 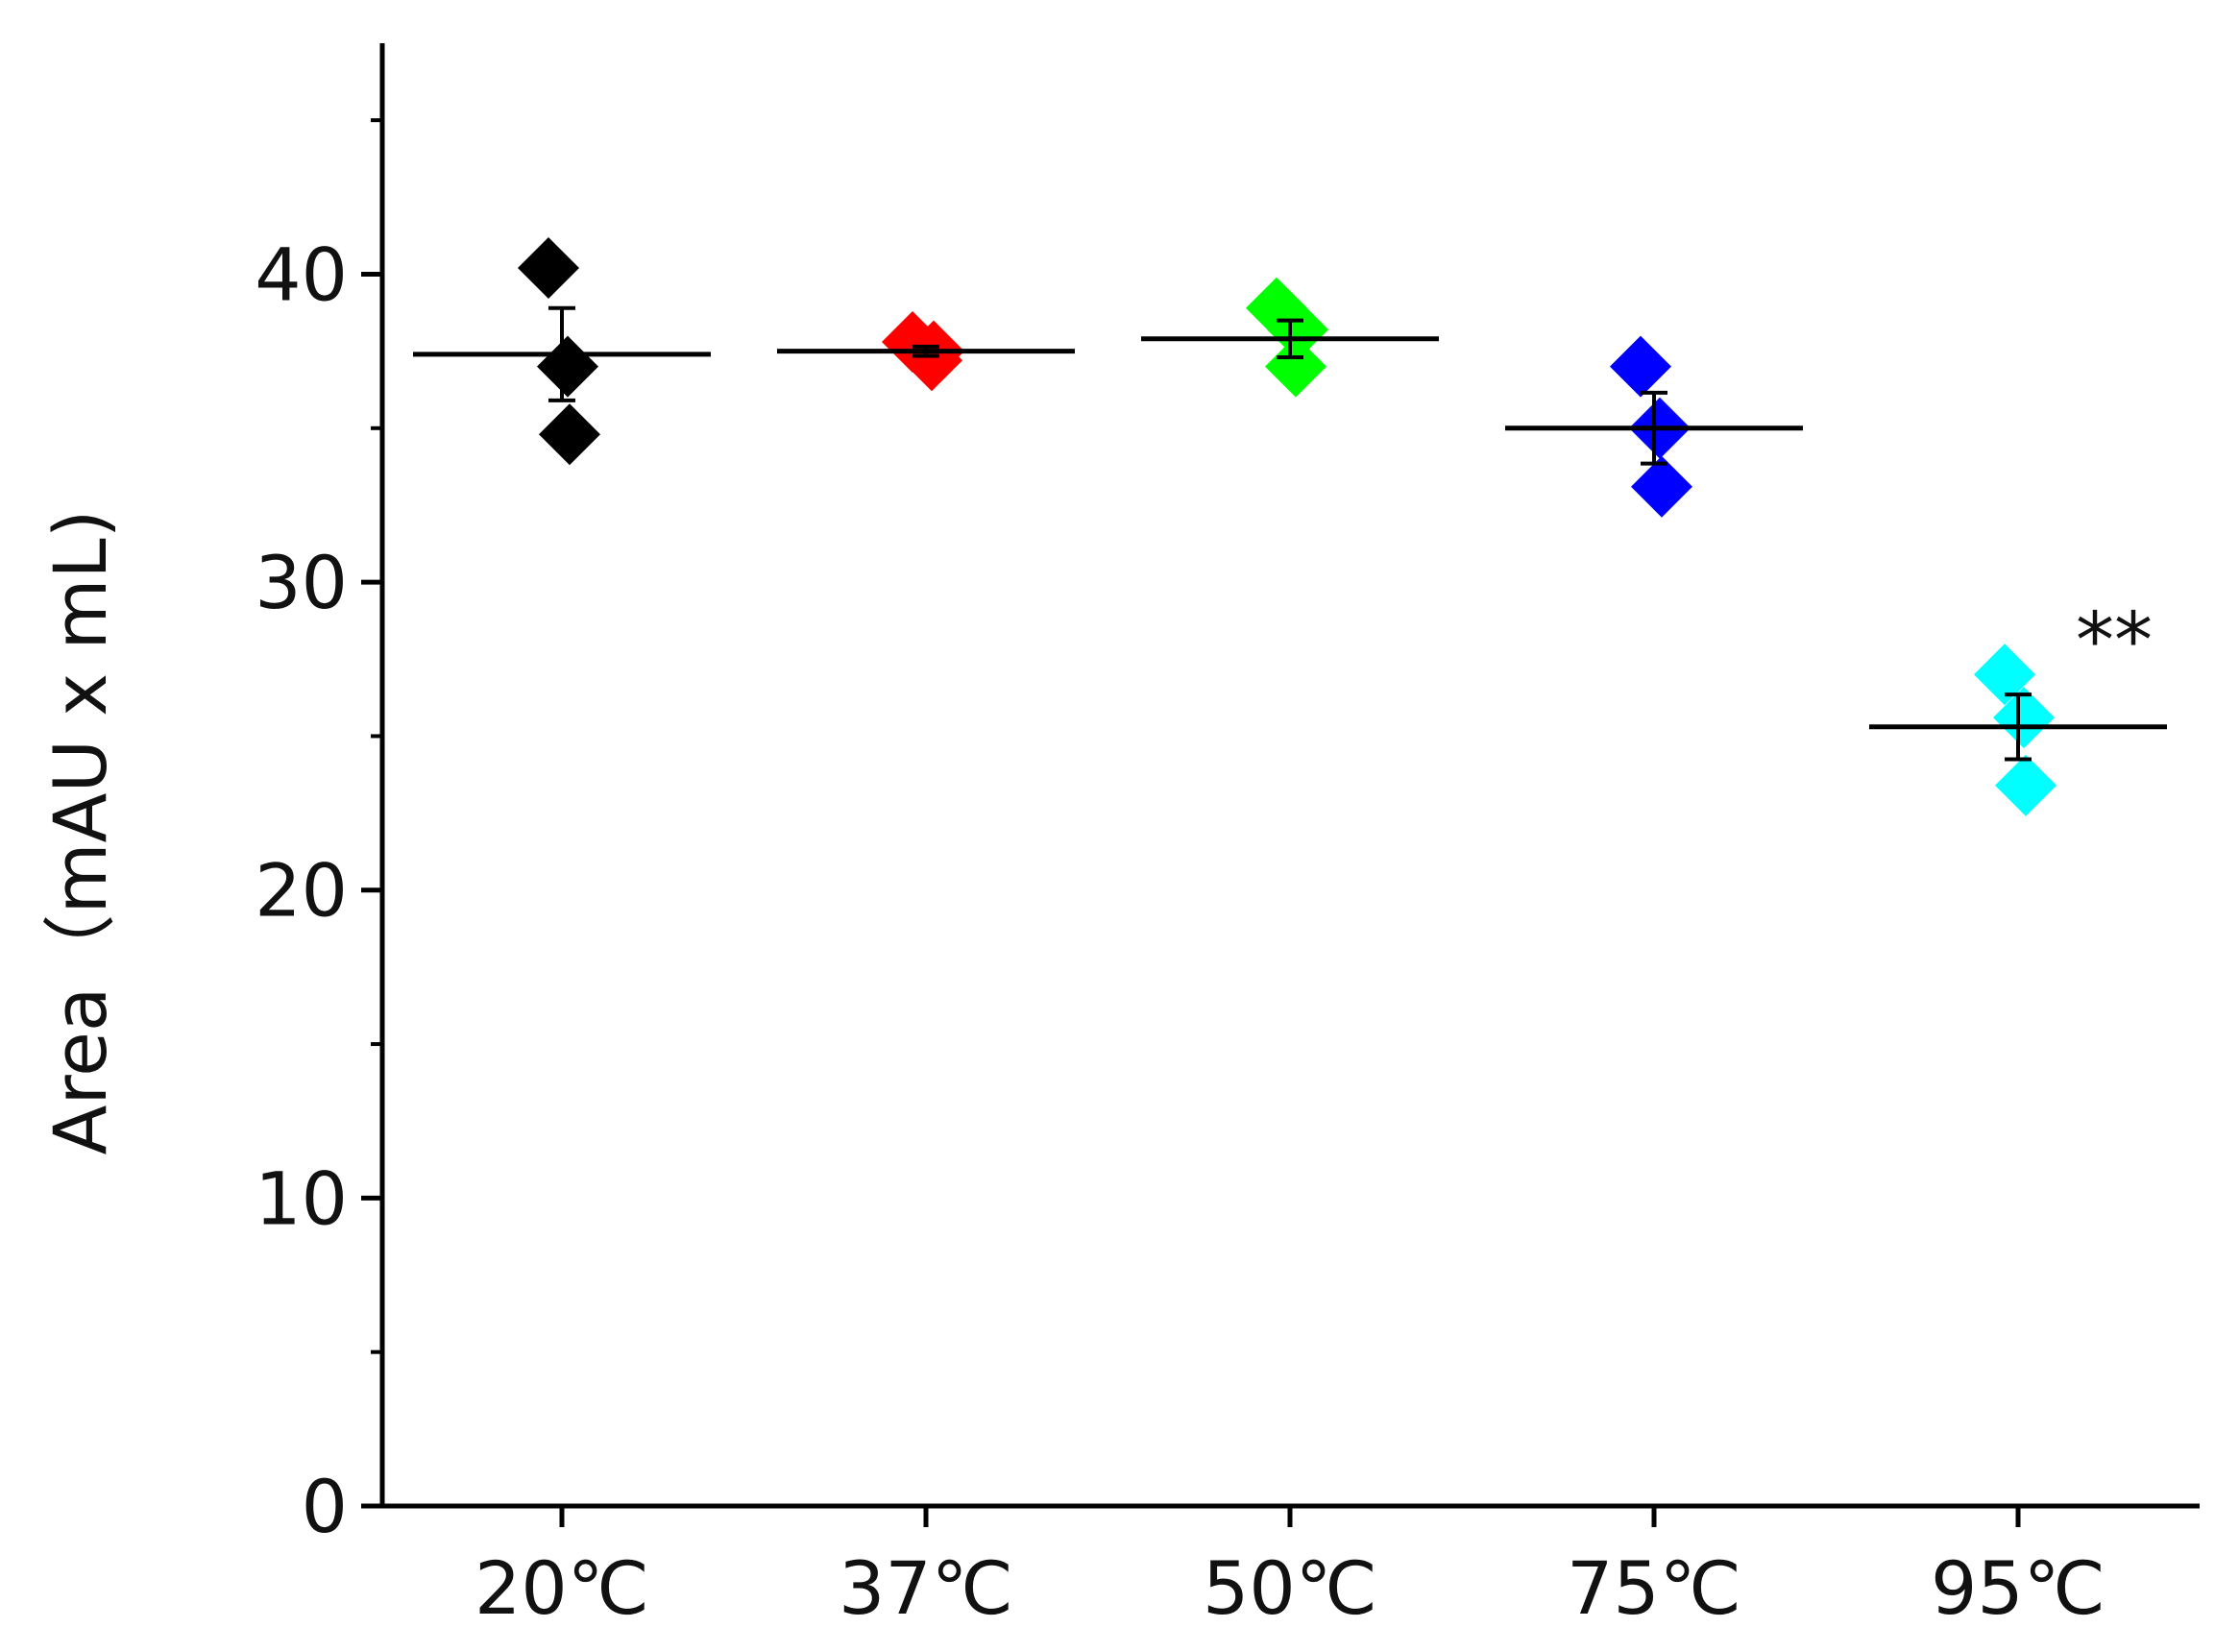 What do you see at coordinates (1290, 1588) in the screenshot?
I see `x-tick-label: 50℃` at bounding box center [1290, 1588].